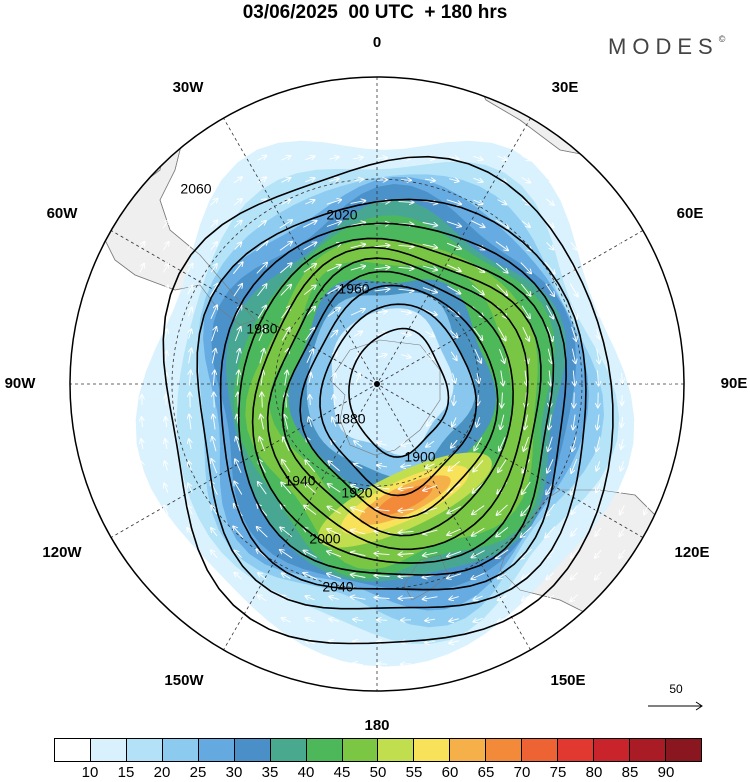  Describe the element at coordinates (188, 87) in the screenshot. I see `lon-label-30w: 30W` at that location.